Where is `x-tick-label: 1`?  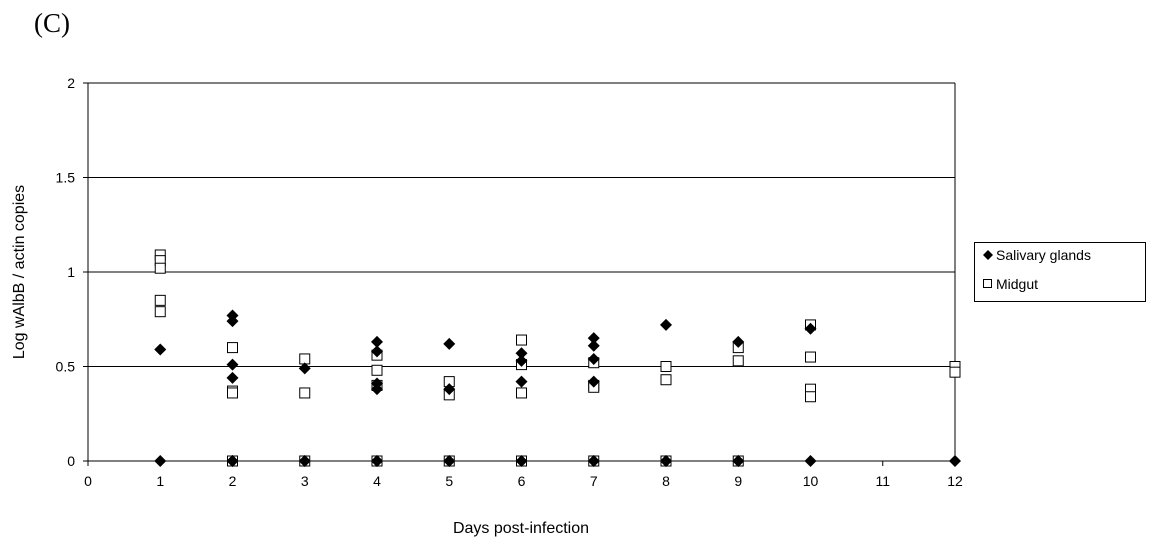
x-tick-label: 1 is located at coordinates (160, 481).